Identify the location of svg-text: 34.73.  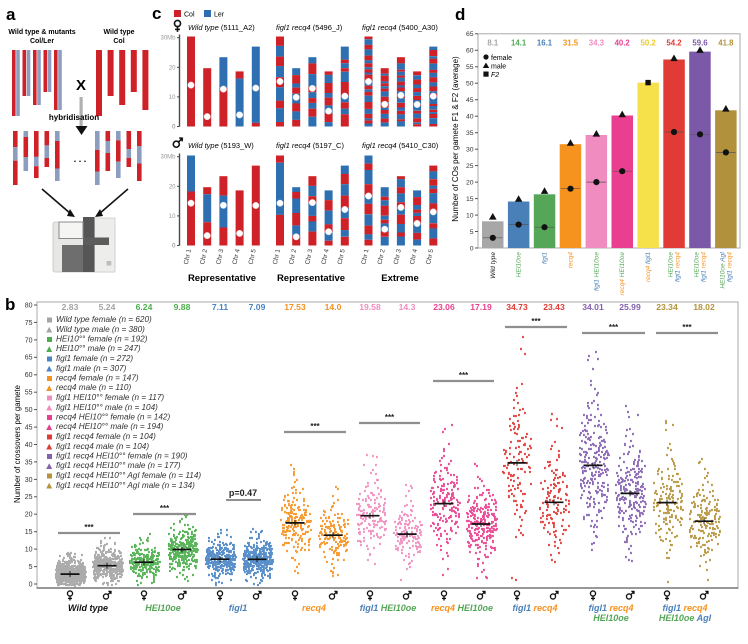
(517, 307).